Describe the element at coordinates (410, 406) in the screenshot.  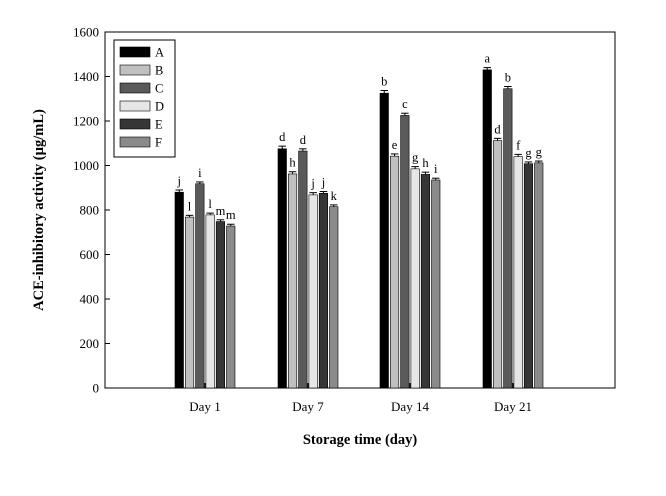
I see `x-tick-label: Day 14` at that location.